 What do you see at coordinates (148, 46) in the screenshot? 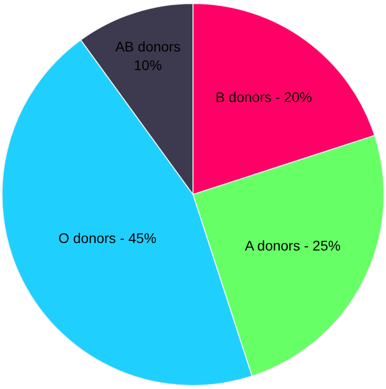
I see `slice-label: AB donors` at bounding box center [148, 46].